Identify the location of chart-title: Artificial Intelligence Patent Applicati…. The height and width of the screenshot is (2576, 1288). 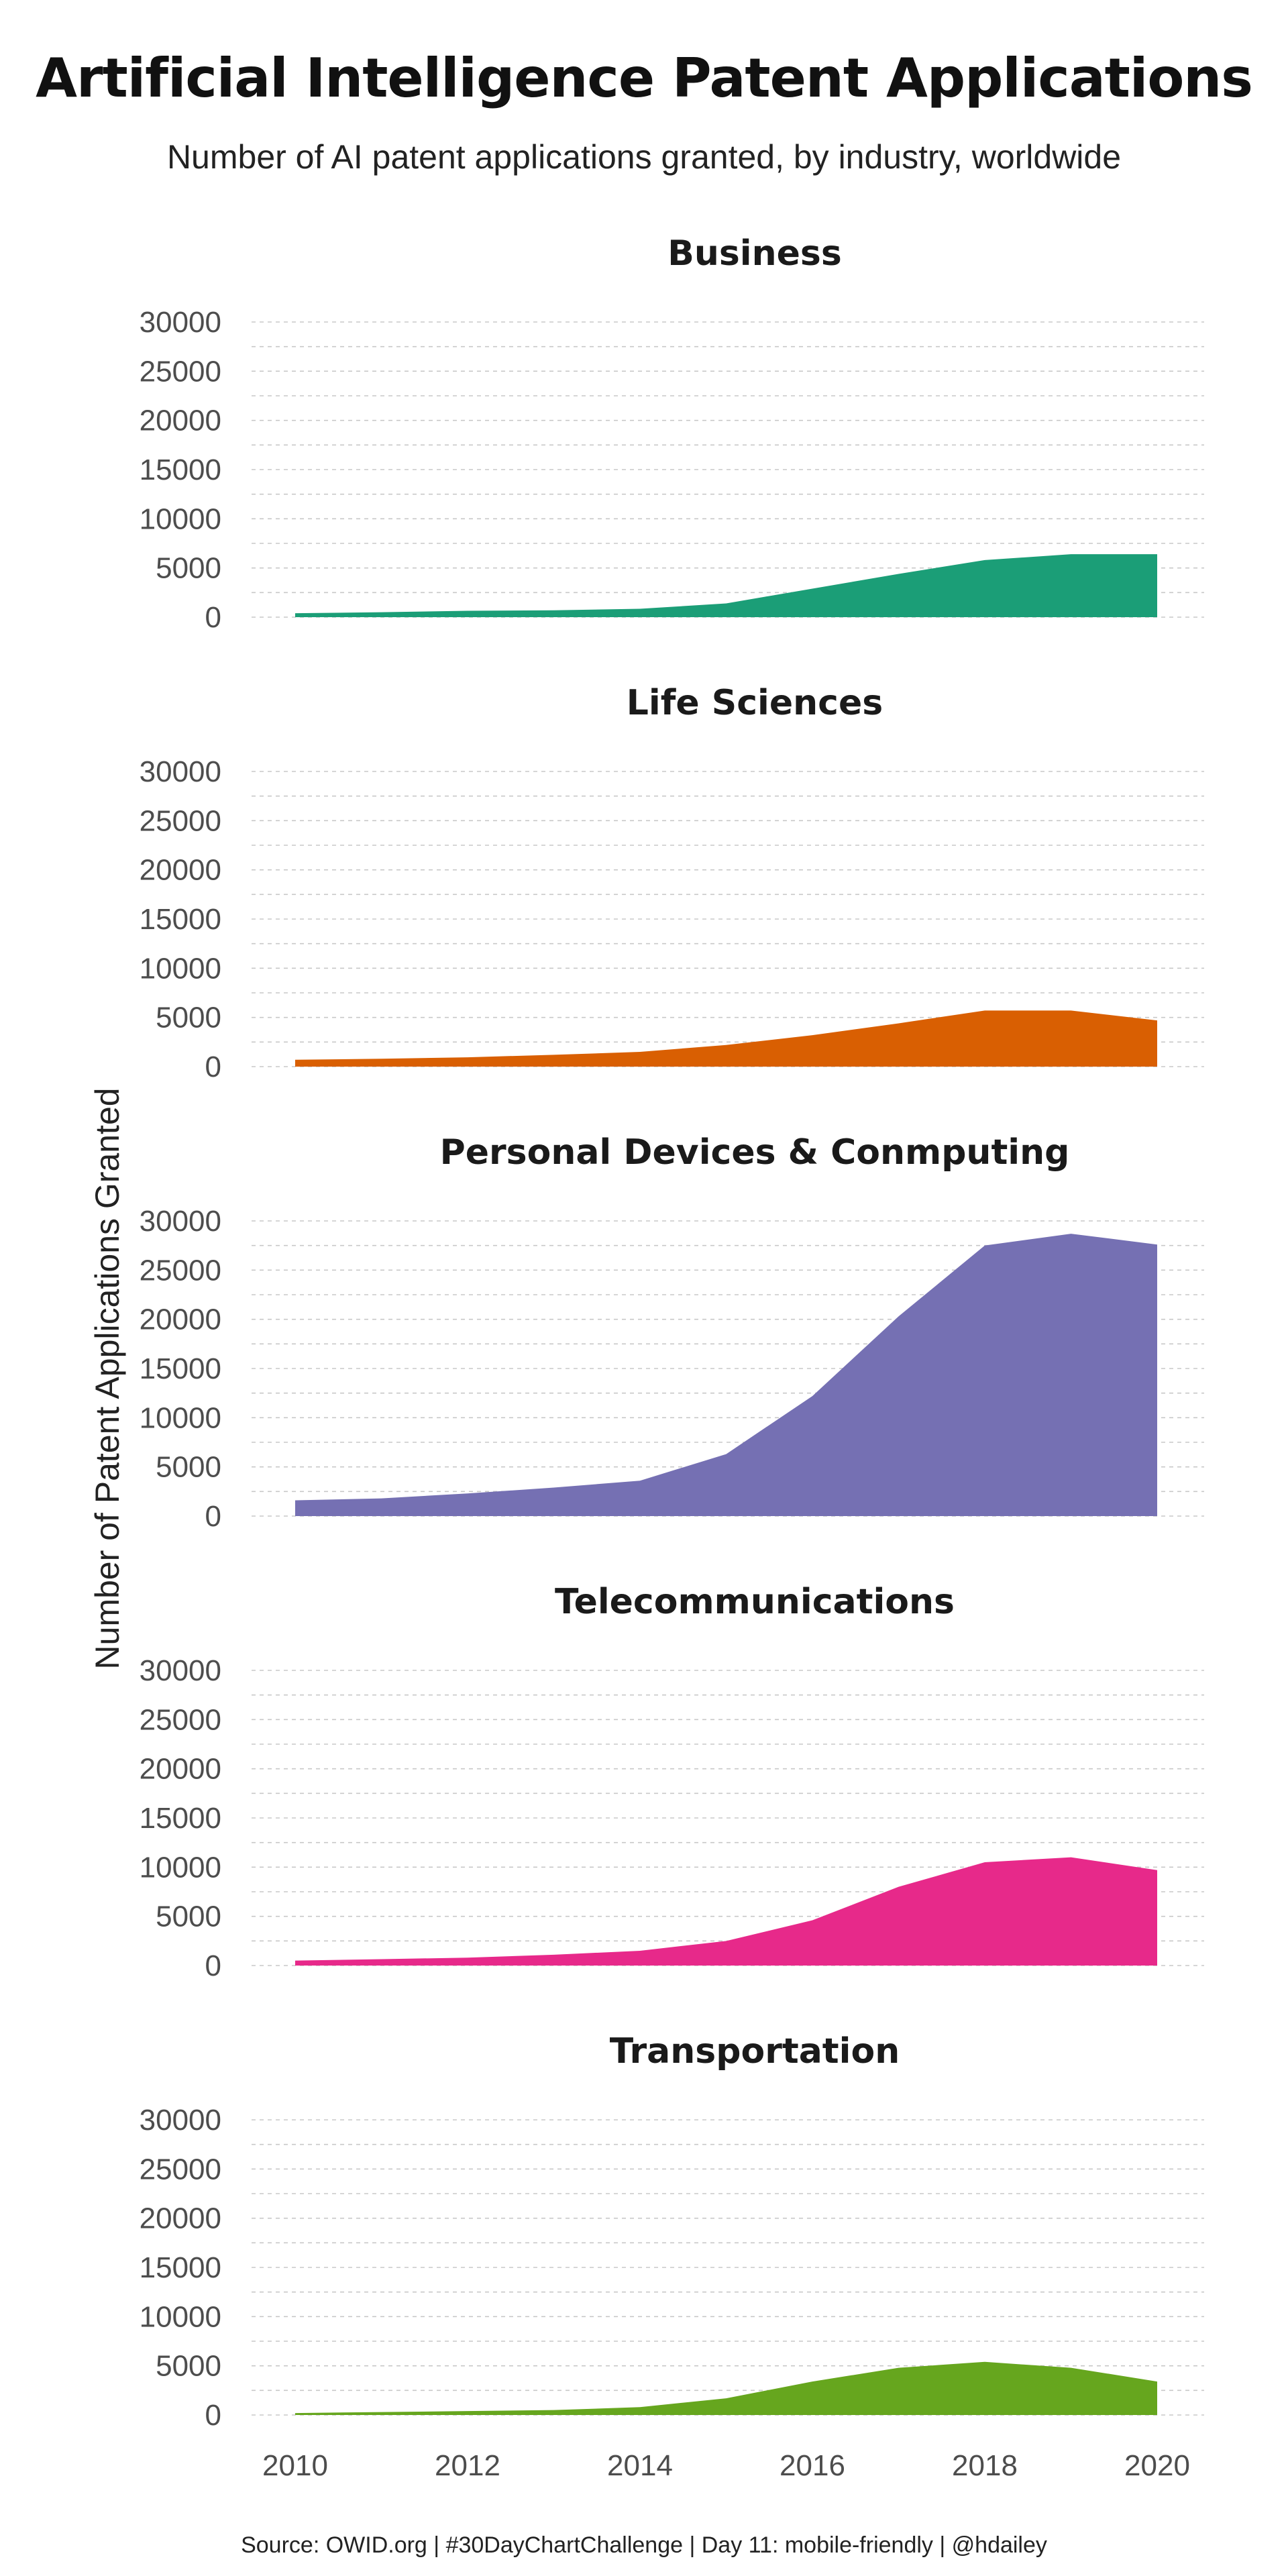
(644, 78).